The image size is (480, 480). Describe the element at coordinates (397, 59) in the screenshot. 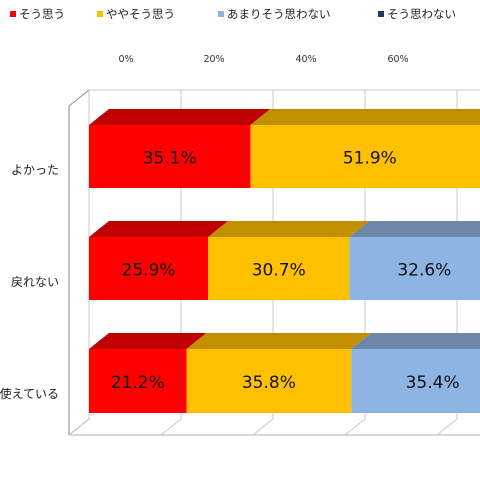

I see `tick-label-3: 60%` at that location.